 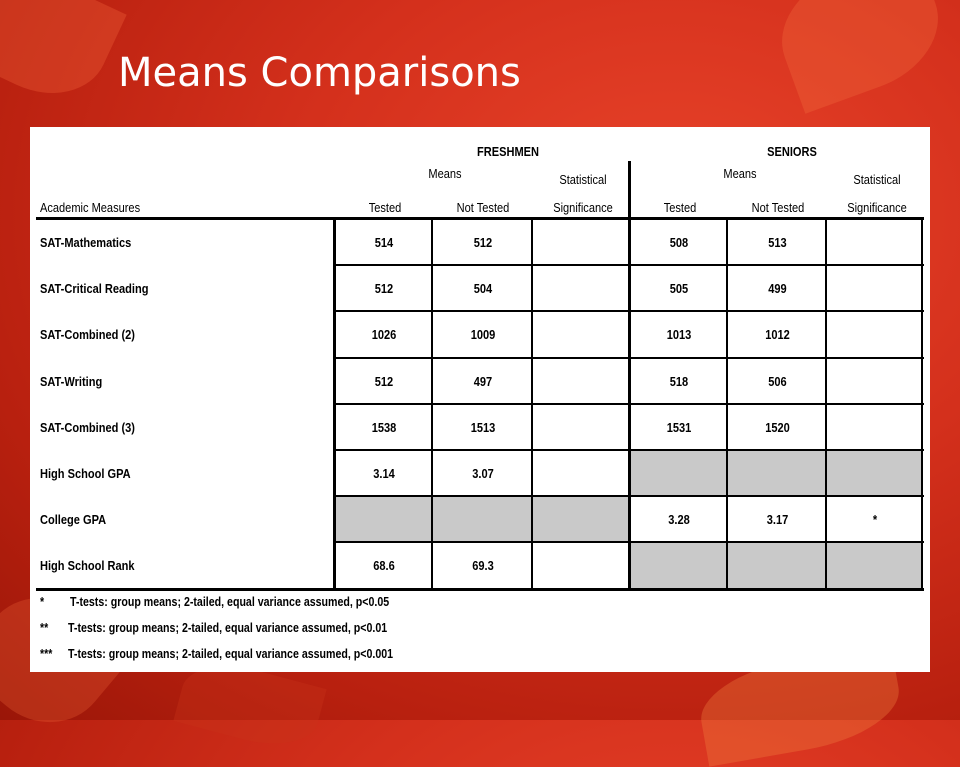 What do you see at coordinates (384, 566) in the screenshot?
I see `table-cell: 68.6` at bounding box center [384, 566].